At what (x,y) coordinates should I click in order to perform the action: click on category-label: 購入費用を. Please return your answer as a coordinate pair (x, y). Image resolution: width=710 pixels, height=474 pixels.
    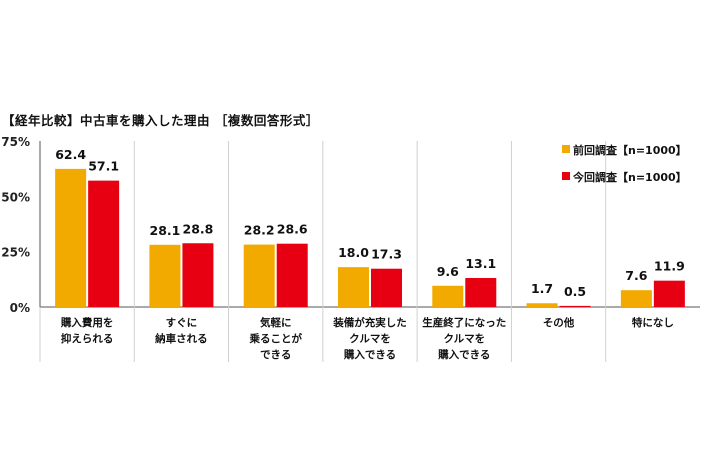
    Looking at the image, I should click on (87, 322).